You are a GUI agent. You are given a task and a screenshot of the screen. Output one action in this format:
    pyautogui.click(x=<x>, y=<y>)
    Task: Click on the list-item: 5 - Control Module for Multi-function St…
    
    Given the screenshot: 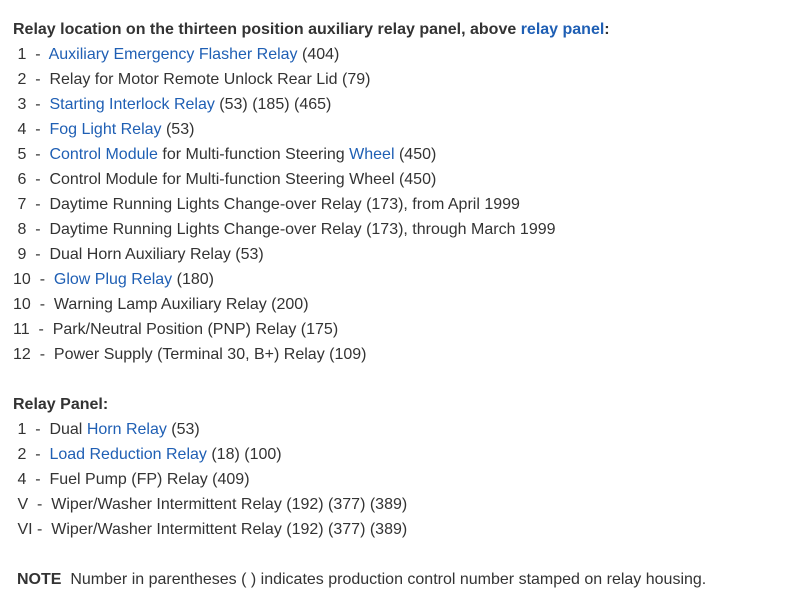 What is the action you would take?
    pyautogui.click(x=406, y=154)
    